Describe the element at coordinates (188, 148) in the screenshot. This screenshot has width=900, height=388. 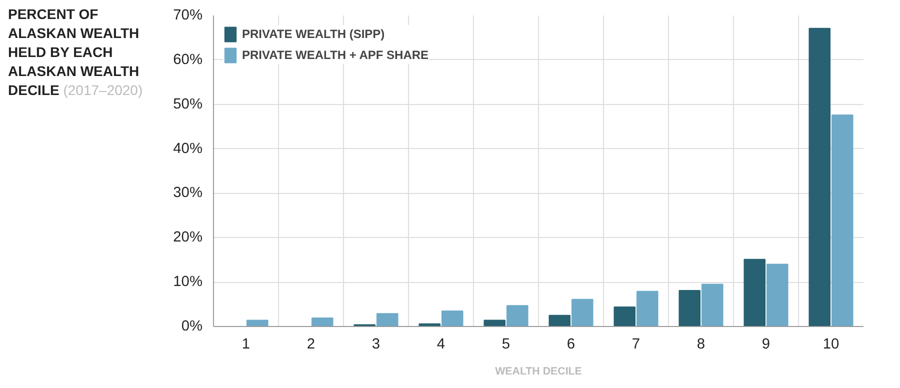
I see `y-tick-label: 40%` at that location.